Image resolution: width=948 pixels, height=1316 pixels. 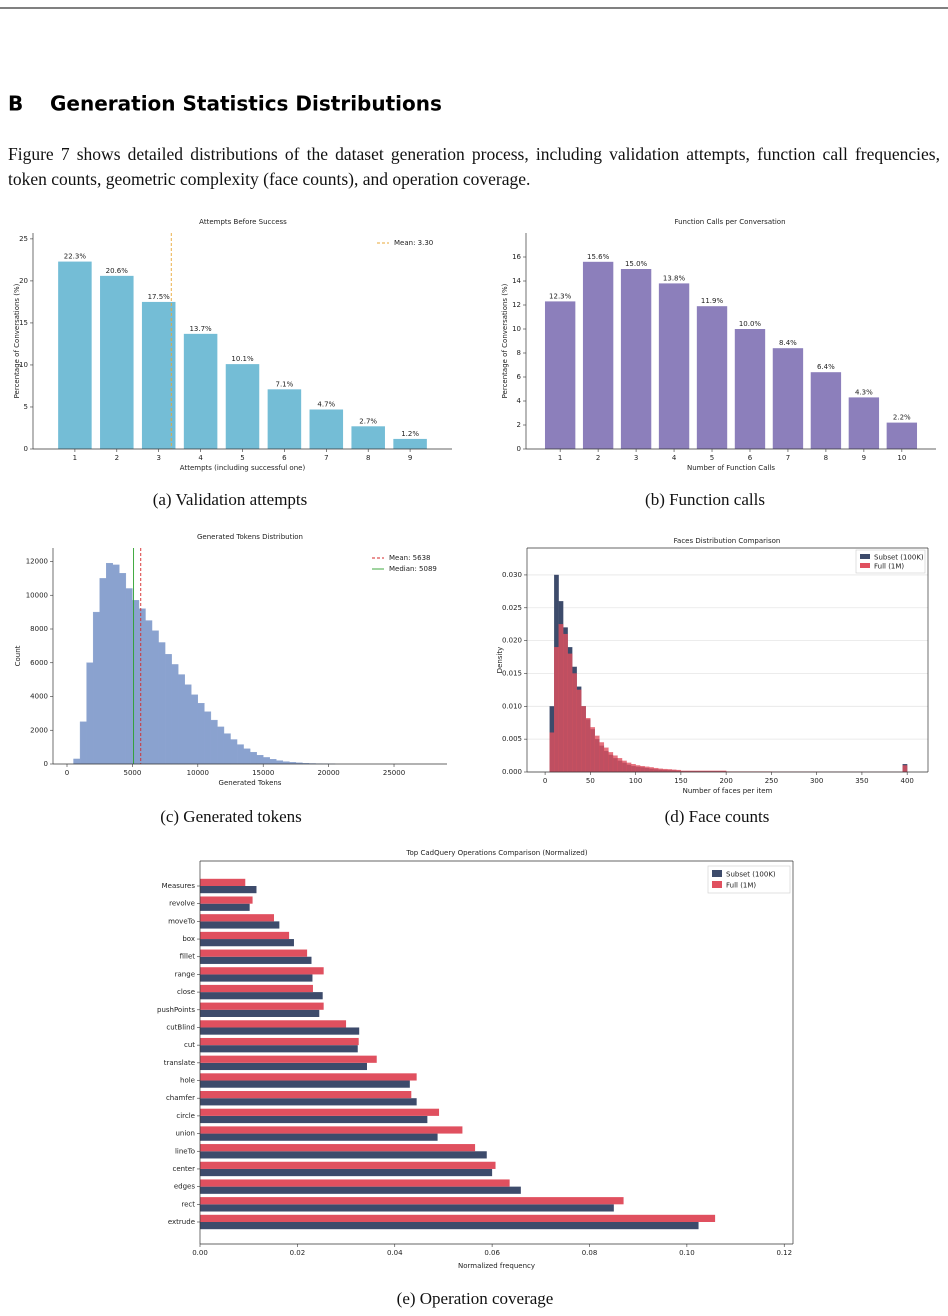 What do you see at coordinates (516, 305) in the screenshot?
I see `y-tick-label: 12` at bounding box center [516, 305].